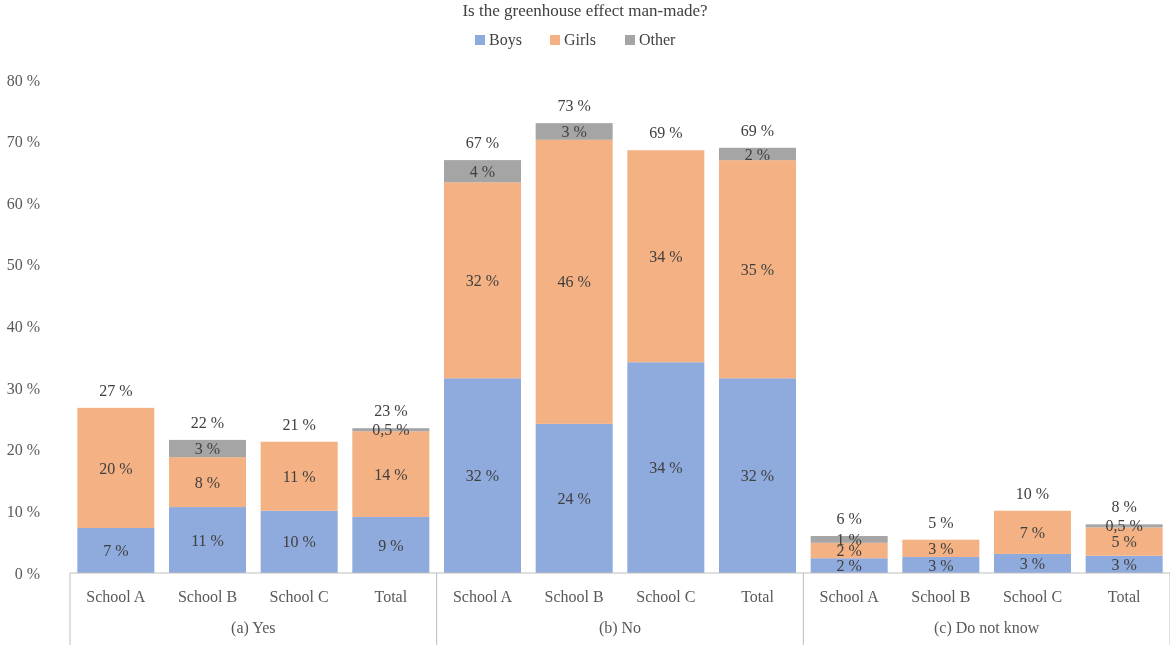 This screenshot has height=645, width=1170. I want to click on total-label: 23 %, so click(391, 411).